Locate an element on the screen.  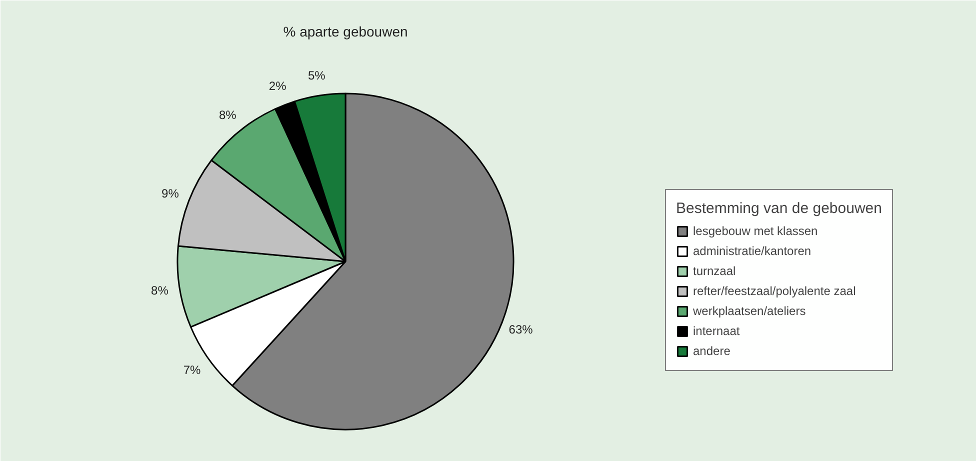
legend-label: internaat is located at coordinates (716, 331).